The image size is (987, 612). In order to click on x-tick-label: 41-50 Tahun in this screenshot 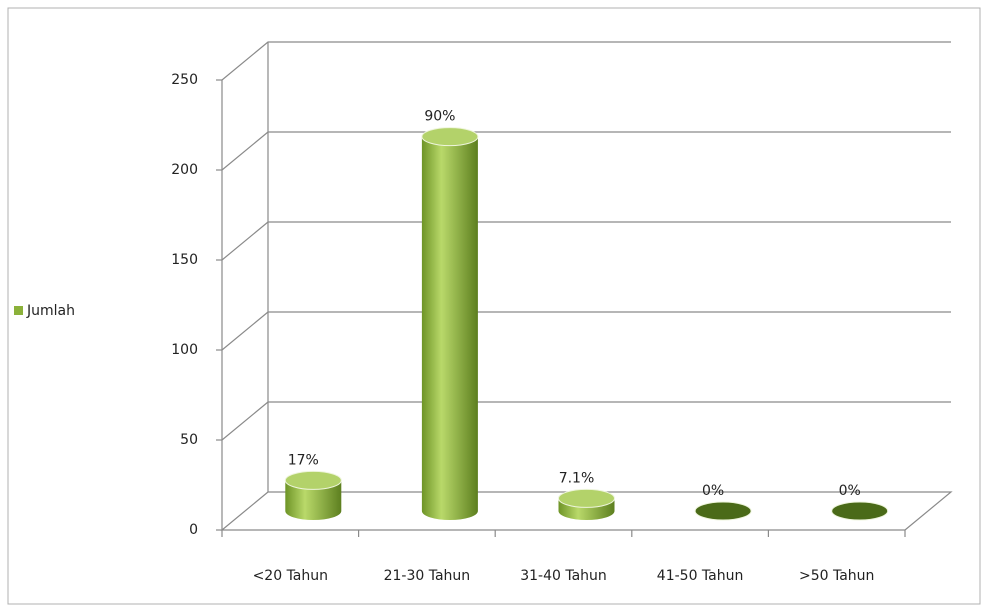, I will do `click(700, 576)`.